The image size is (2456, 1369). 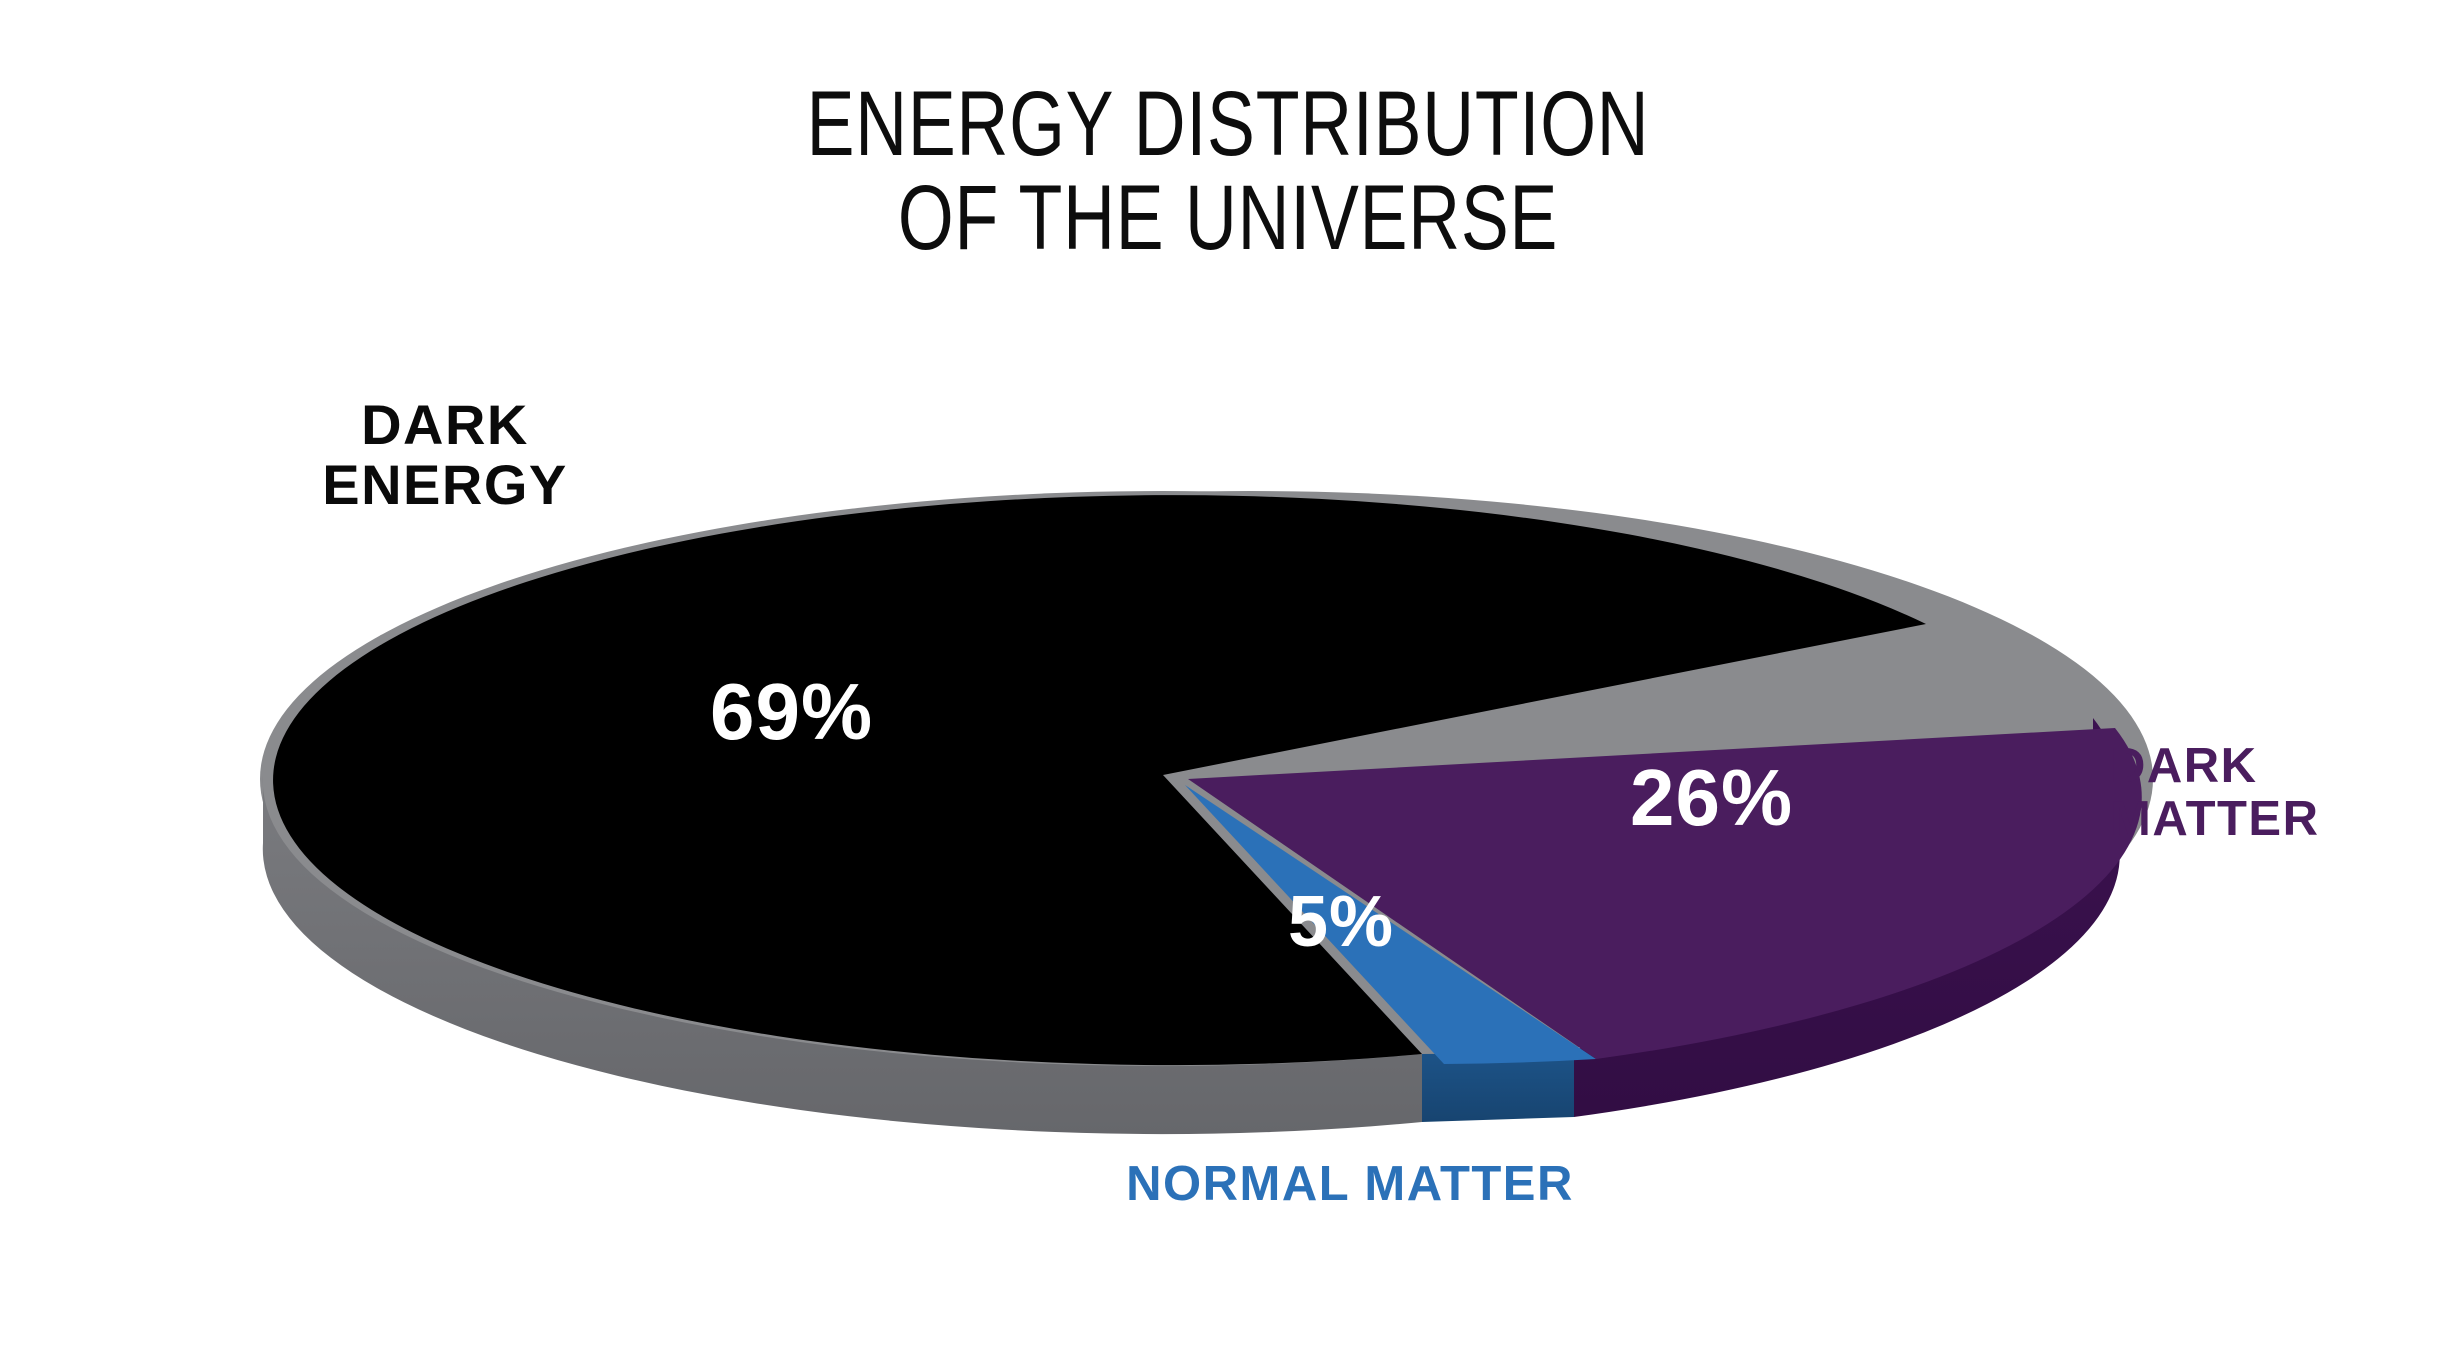 What do you see at coordinates (2215, 792) in the screenshot?
I see `slice-label-dark-matter: DARK MATTER` at bounding box center [2215, 792].